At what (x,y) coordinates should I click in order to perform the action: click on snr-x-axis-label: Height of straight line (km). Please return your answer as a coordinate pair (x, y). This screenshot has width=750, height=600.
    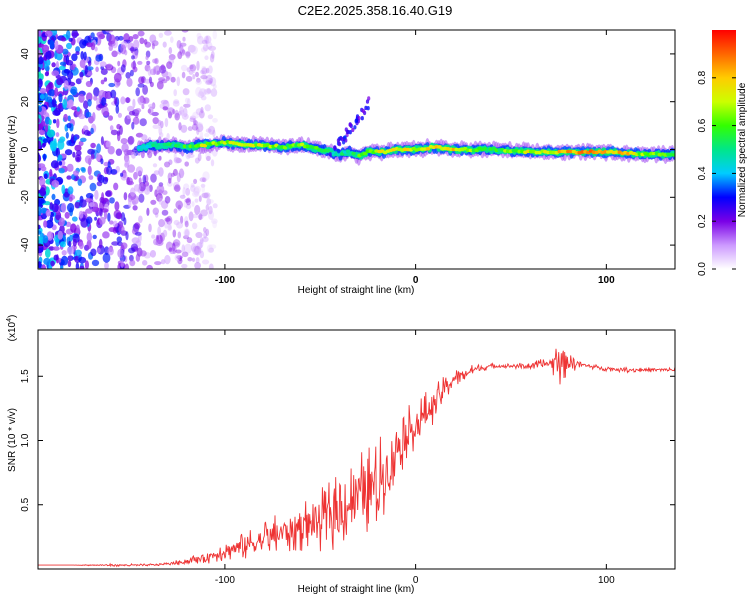
    Looking at the image, I should click on (356, 589).